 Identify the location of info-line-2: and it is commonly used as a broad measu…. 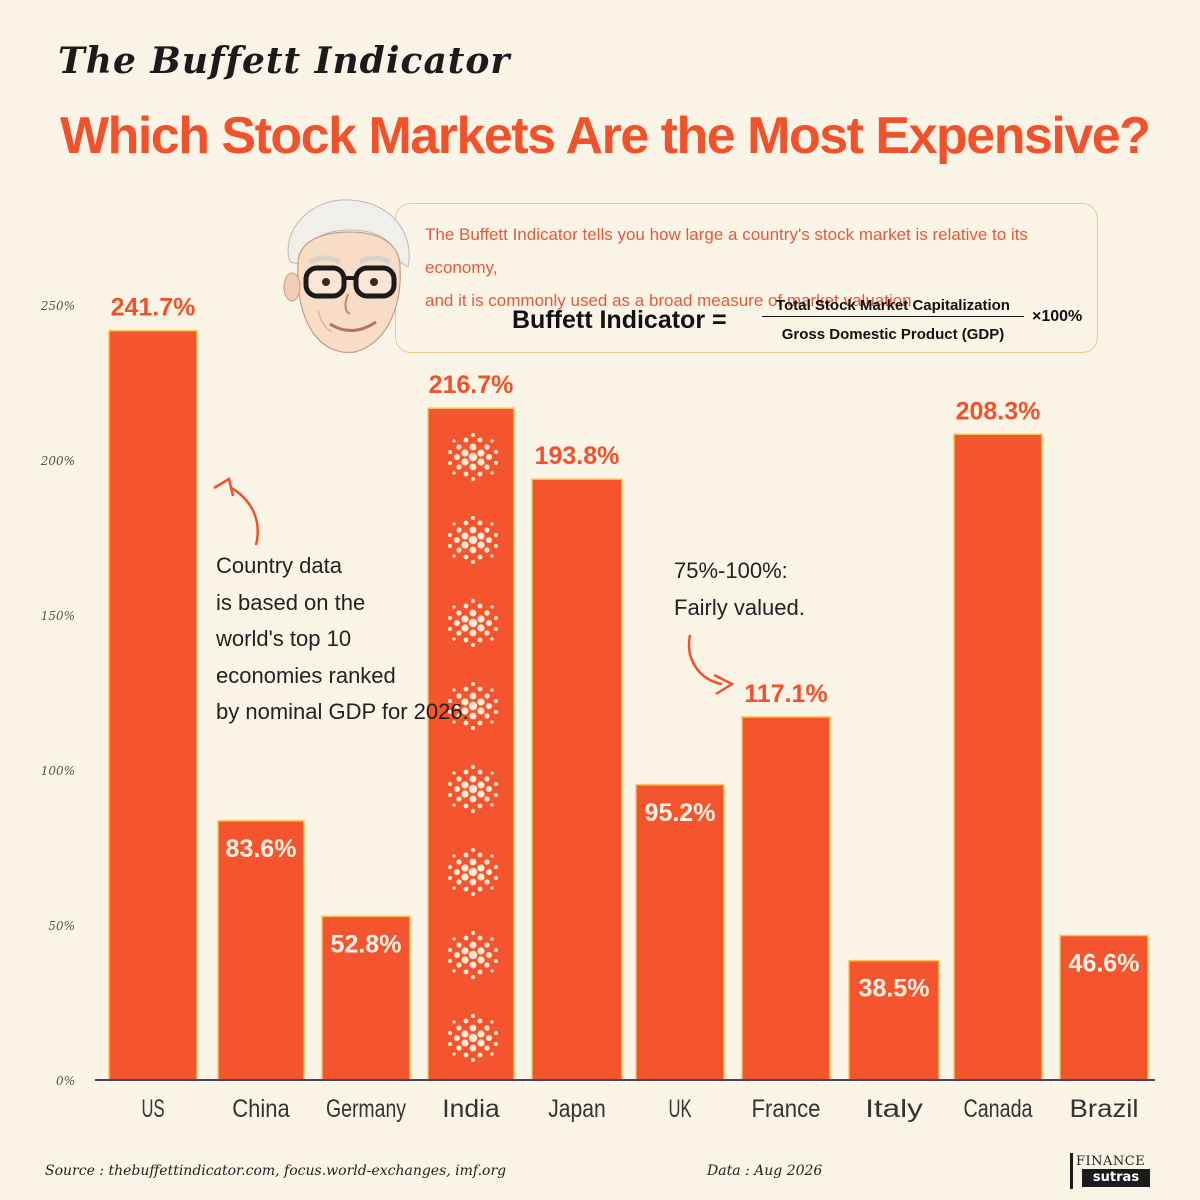
(671, 300).